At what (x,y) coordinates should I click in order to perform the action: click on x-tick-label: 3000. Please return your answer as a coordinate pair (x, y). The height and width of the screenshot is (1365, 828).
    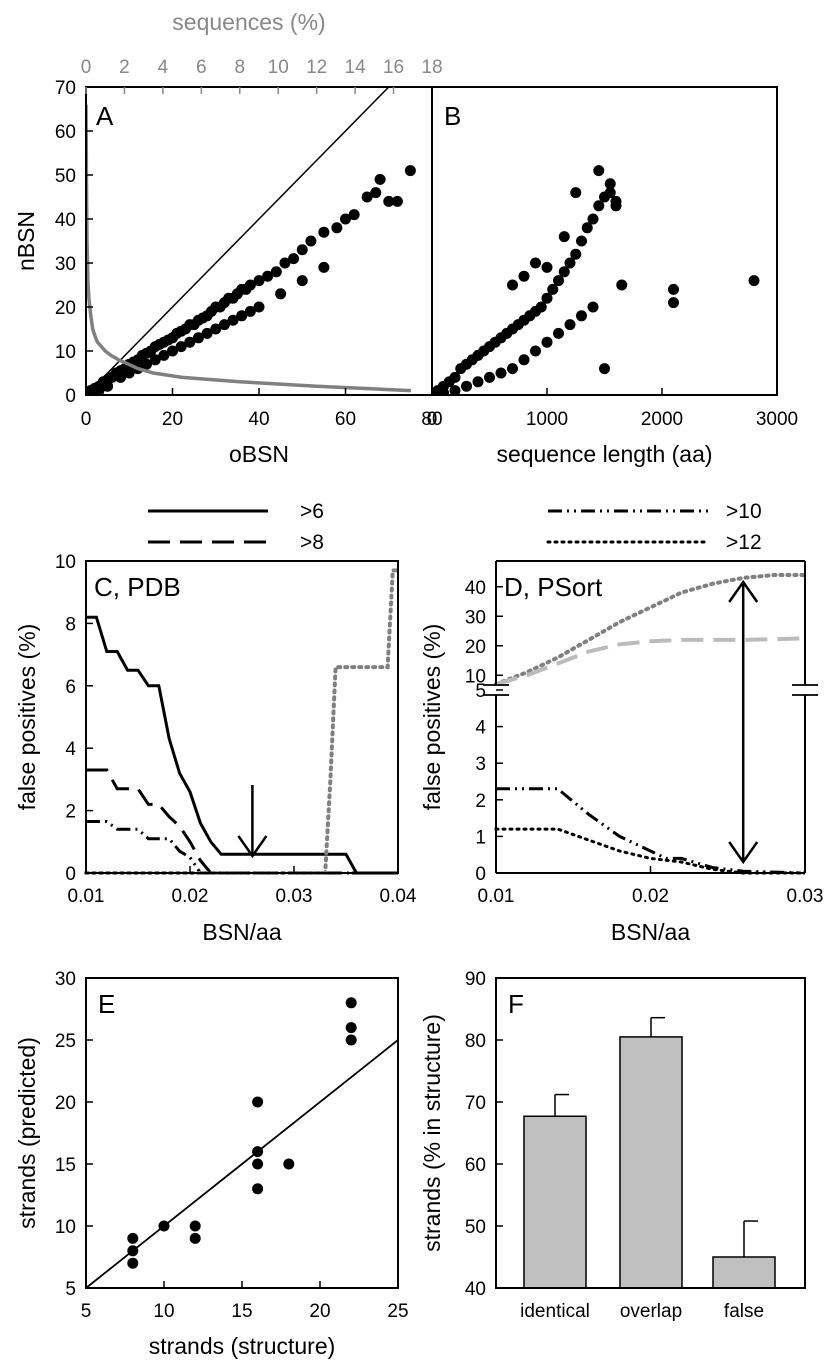
    Looking at the image, I should click on (777, 419).